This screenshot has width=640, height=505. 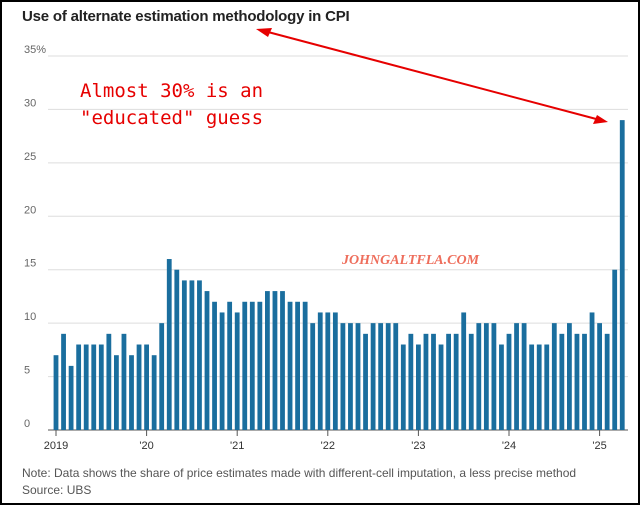 I want to click on watermark-text: JOHNGALTFLA.COM, so click(x=410, y=260).